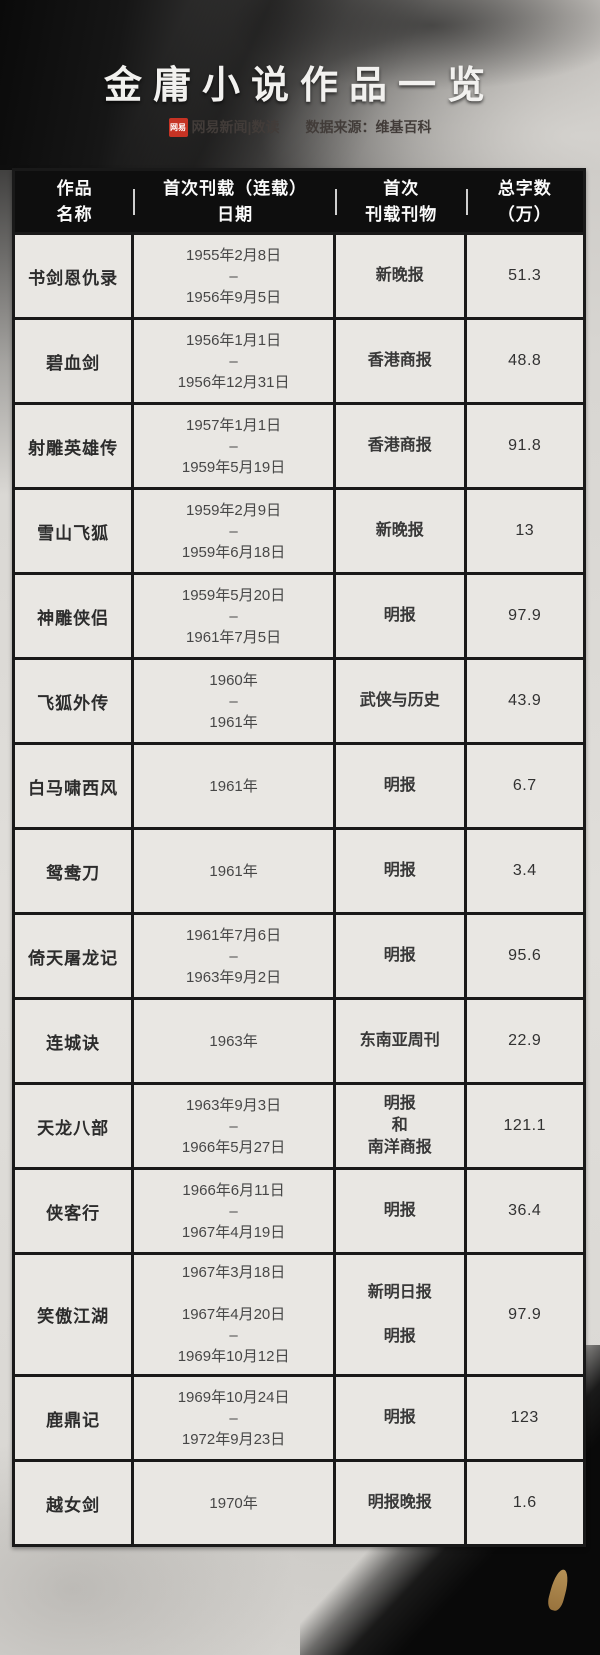 The image size is (600, 1655). I want to click on table-row: 雪山飞狐 1959年2月9日 – 1959年6月18日 新晚报 13, so click(299, 529).